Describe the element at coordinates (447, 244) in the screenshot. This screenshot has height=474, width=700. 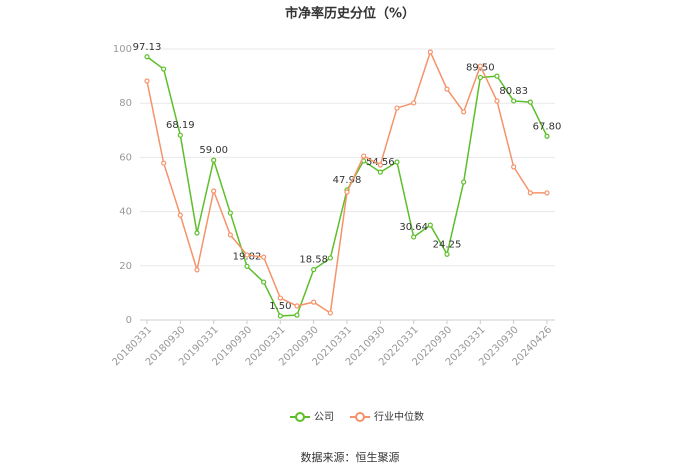
I see `data-label: 24.25` at that location.